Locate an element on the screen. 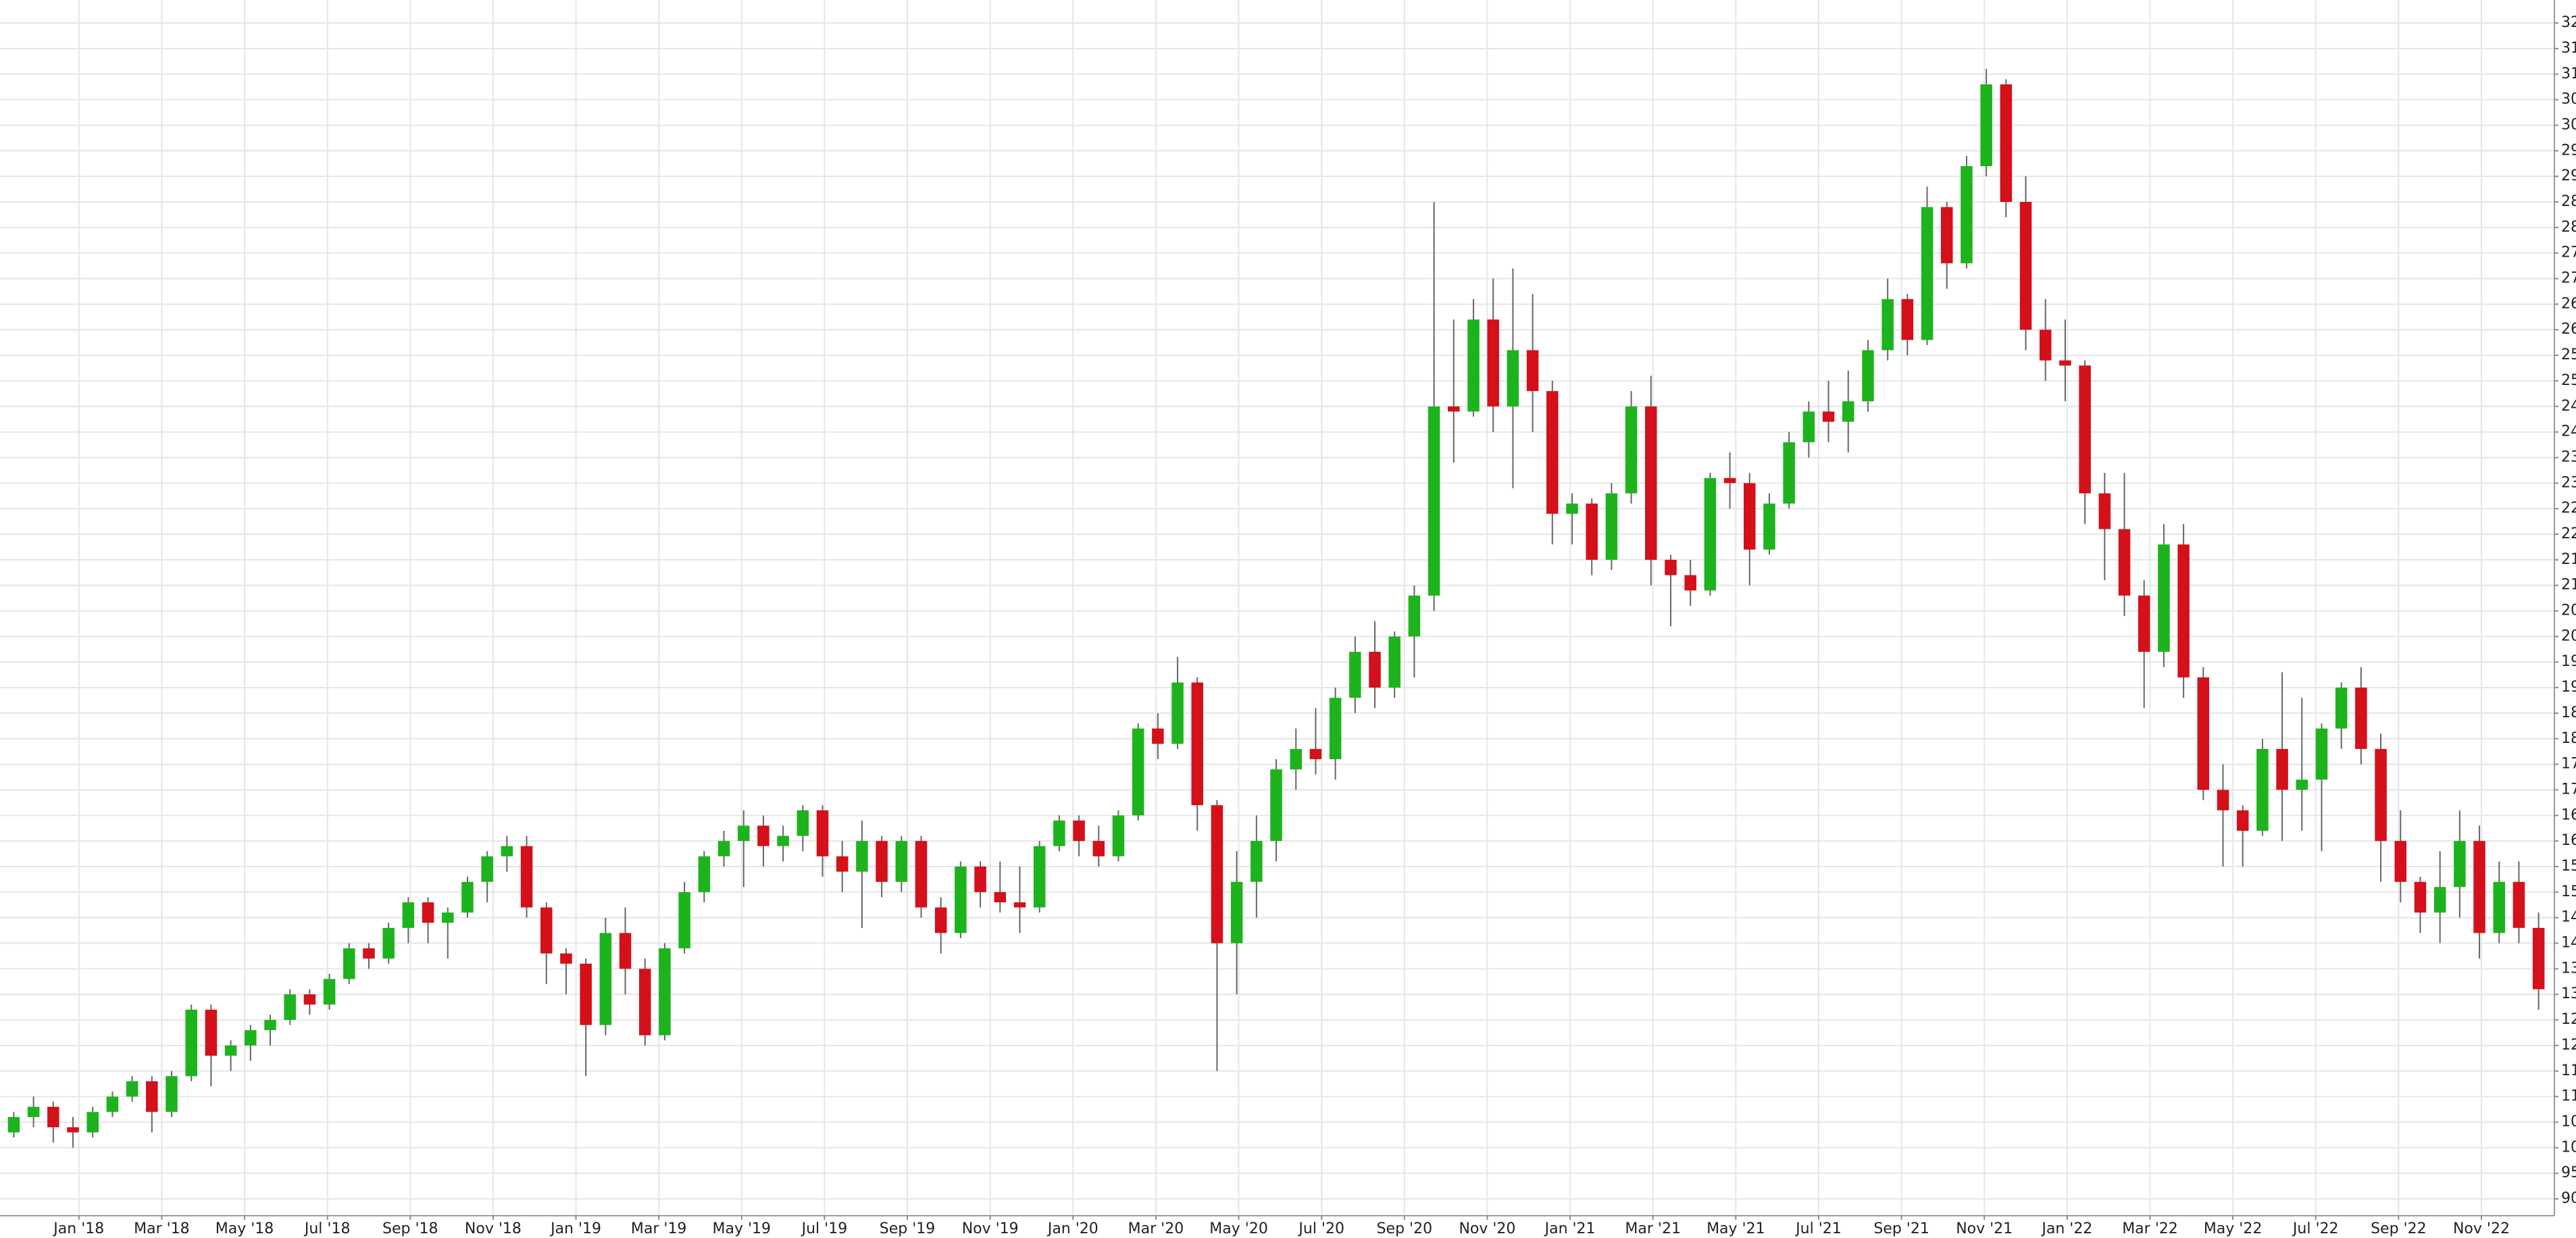 Image resolution: width=2576 pixels, height=1238 pixels. y-tick-label: 185.00 is located at coordinates (2568, 713).